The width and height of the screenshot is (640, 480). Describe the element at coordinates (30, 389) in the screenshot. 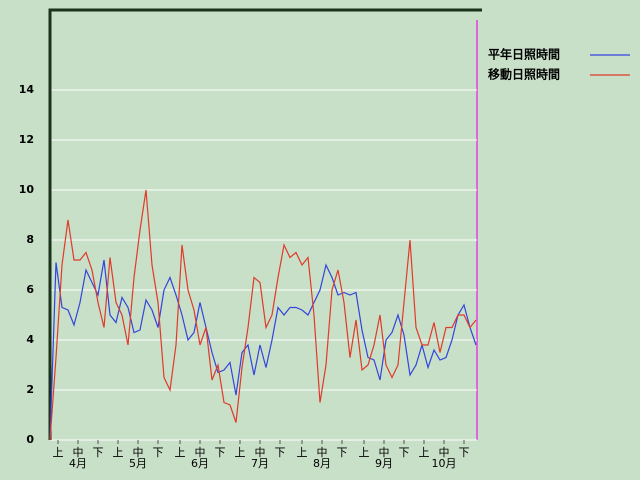

I see `y-tick-label: 2` at that location.